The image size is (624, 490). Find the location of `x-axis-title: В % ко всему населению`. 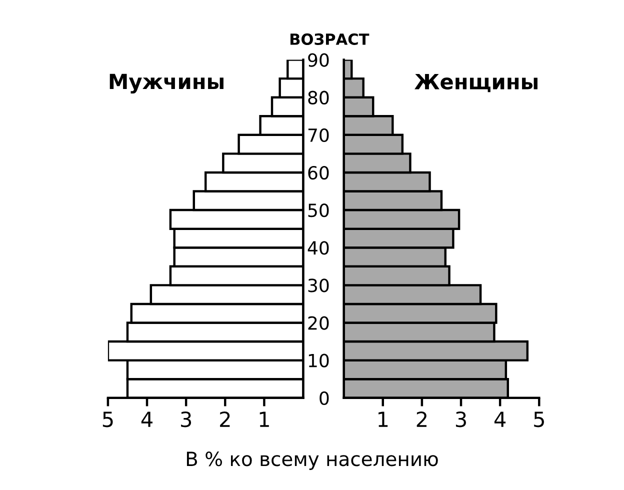

x-axis-title: В % ко всему населению is located at coordinates (312, 461).